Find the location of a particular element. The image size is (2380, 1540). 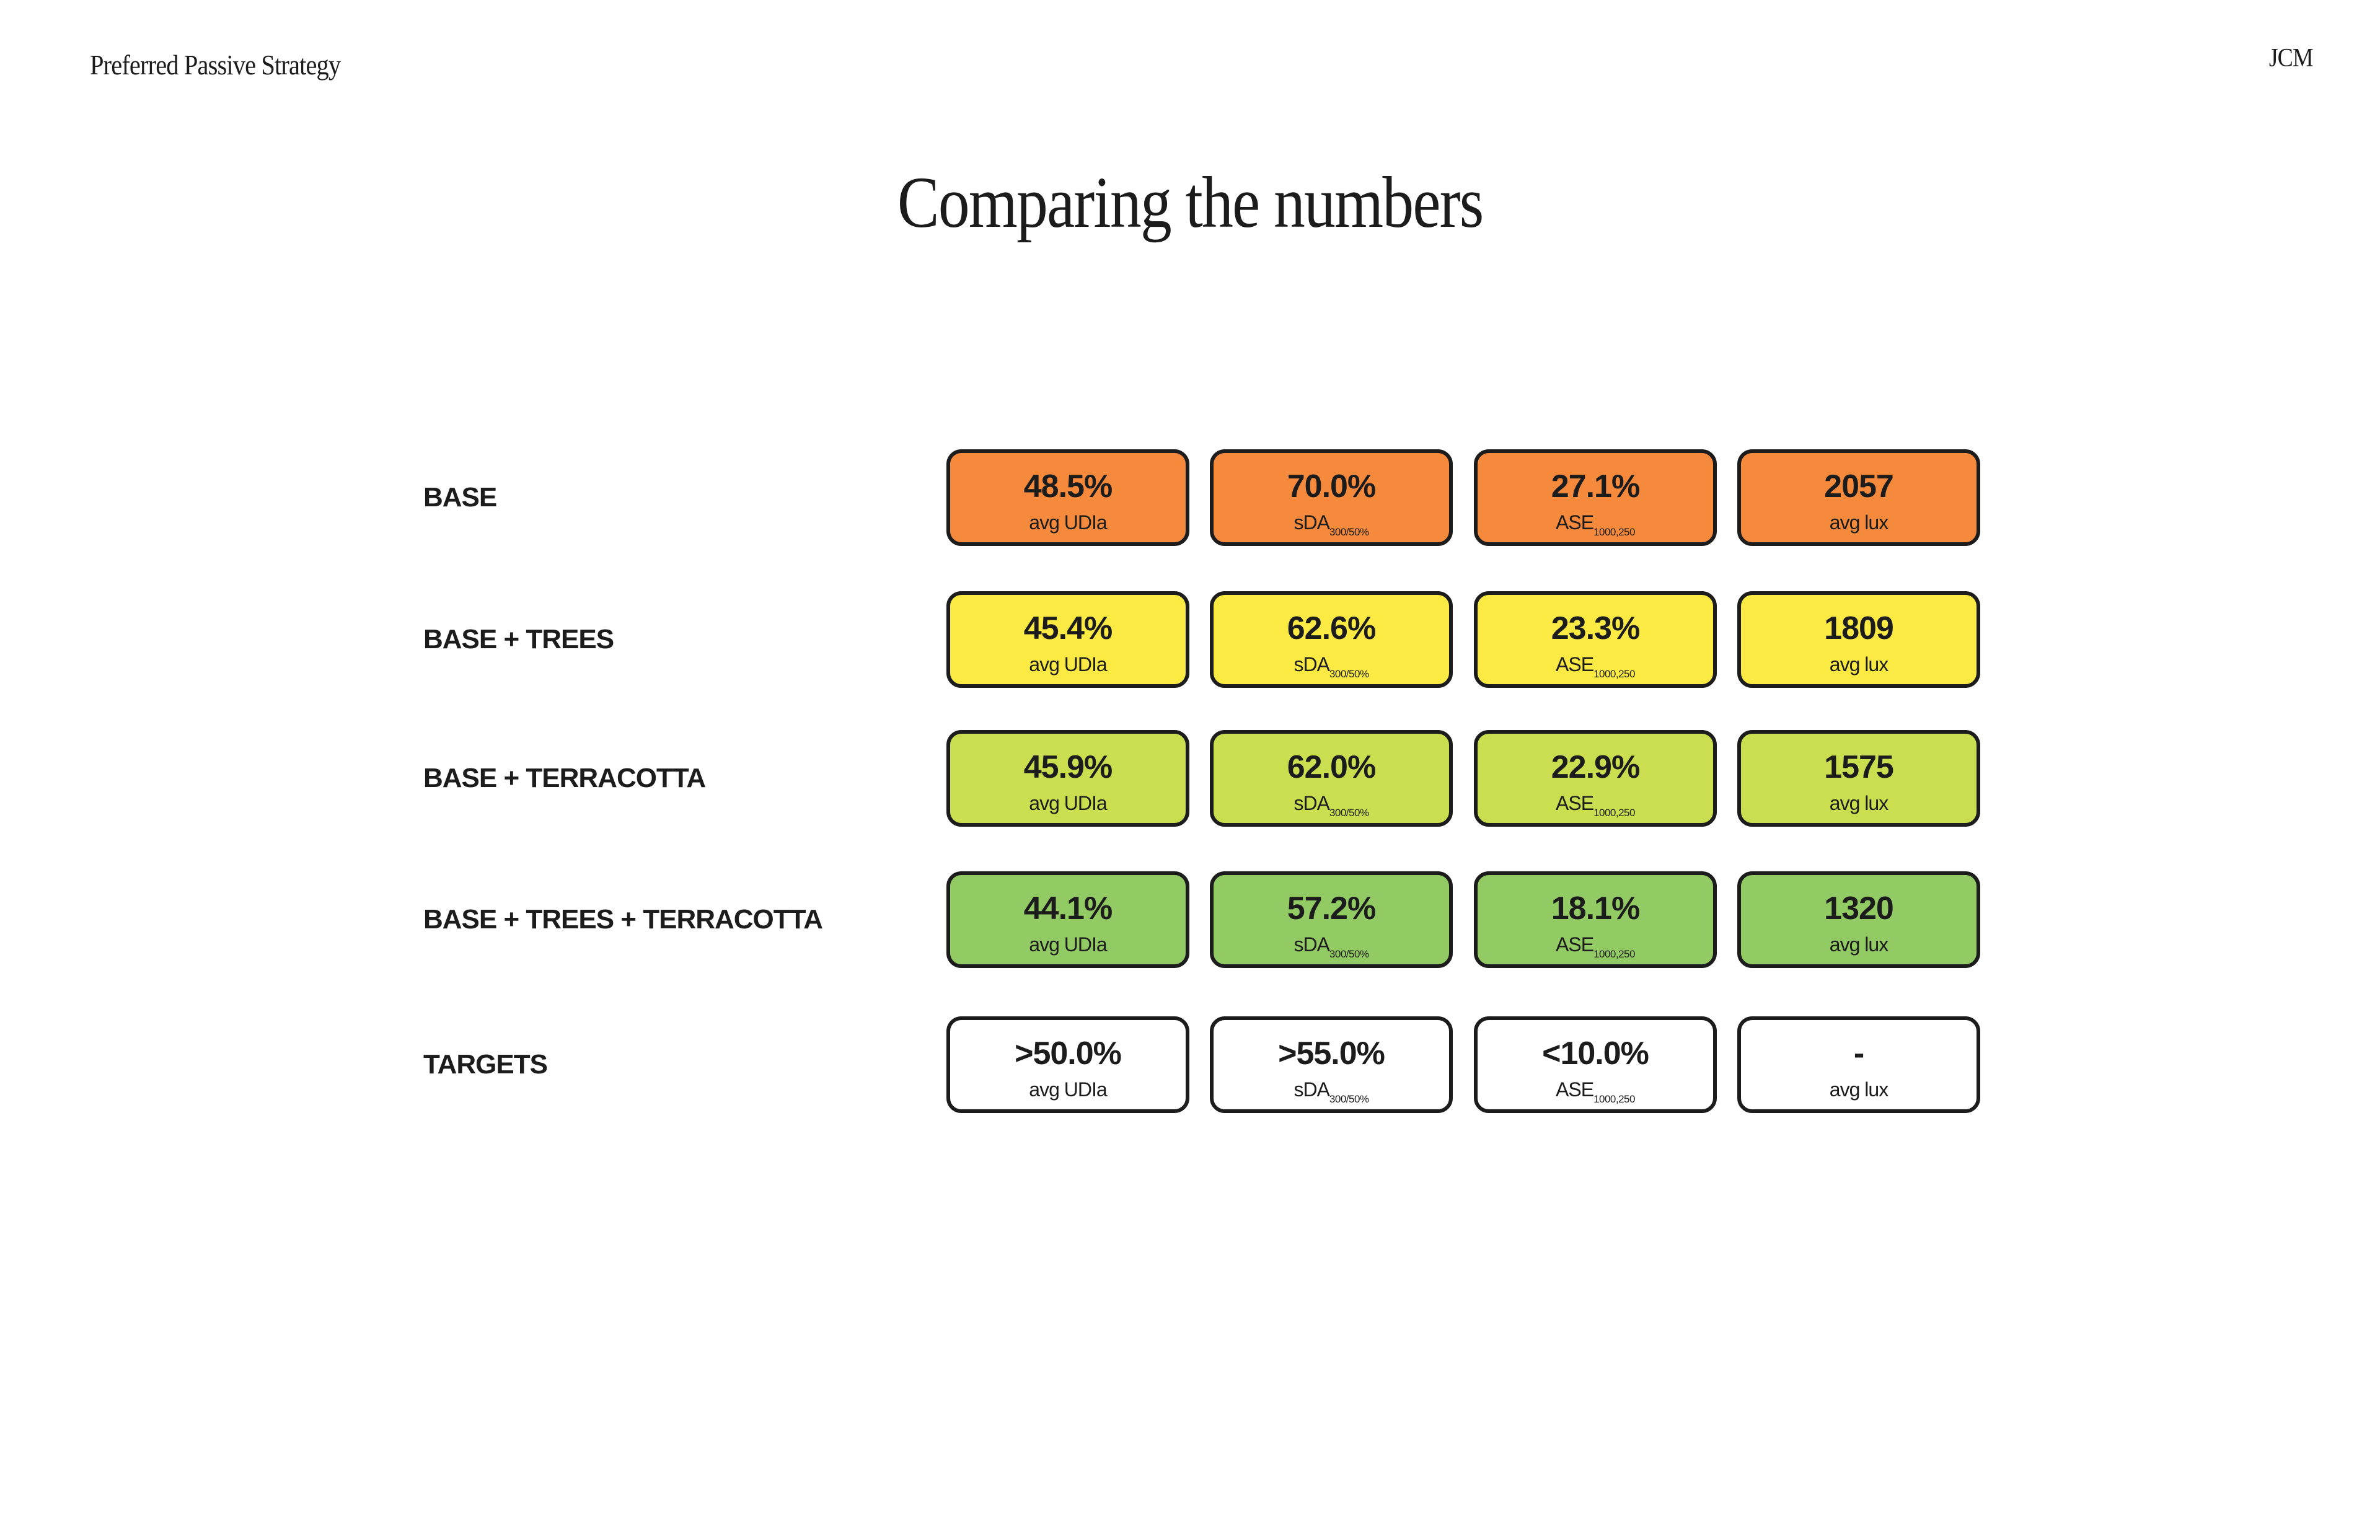

metric-card: 48.5% avg UDIa is located at coordinates (1067, 497).